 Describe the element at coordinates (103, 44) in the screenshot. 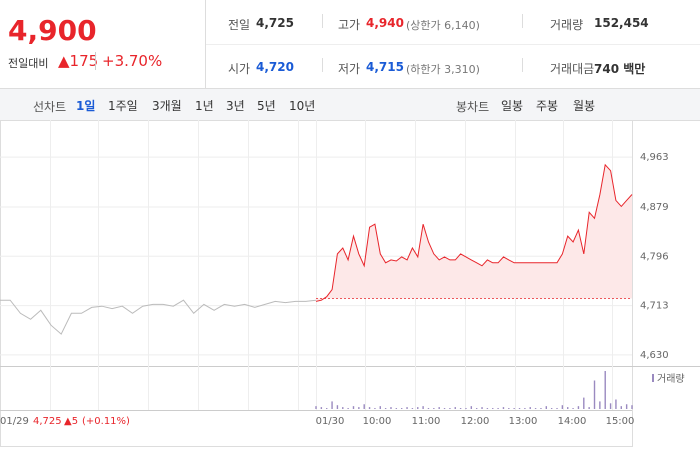

I see `price-box: 4,900 전일대비 ▲175 +3.70%` at that location.